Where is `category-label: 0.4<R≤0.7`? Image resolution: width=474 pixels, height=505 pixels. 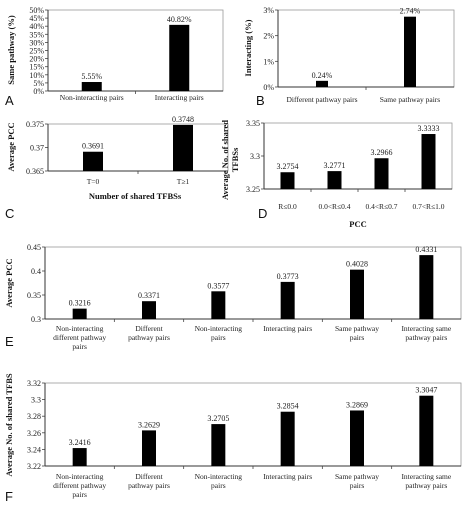 category-label: 0.4<R≤0.7 is located at coordinates (381, 206).